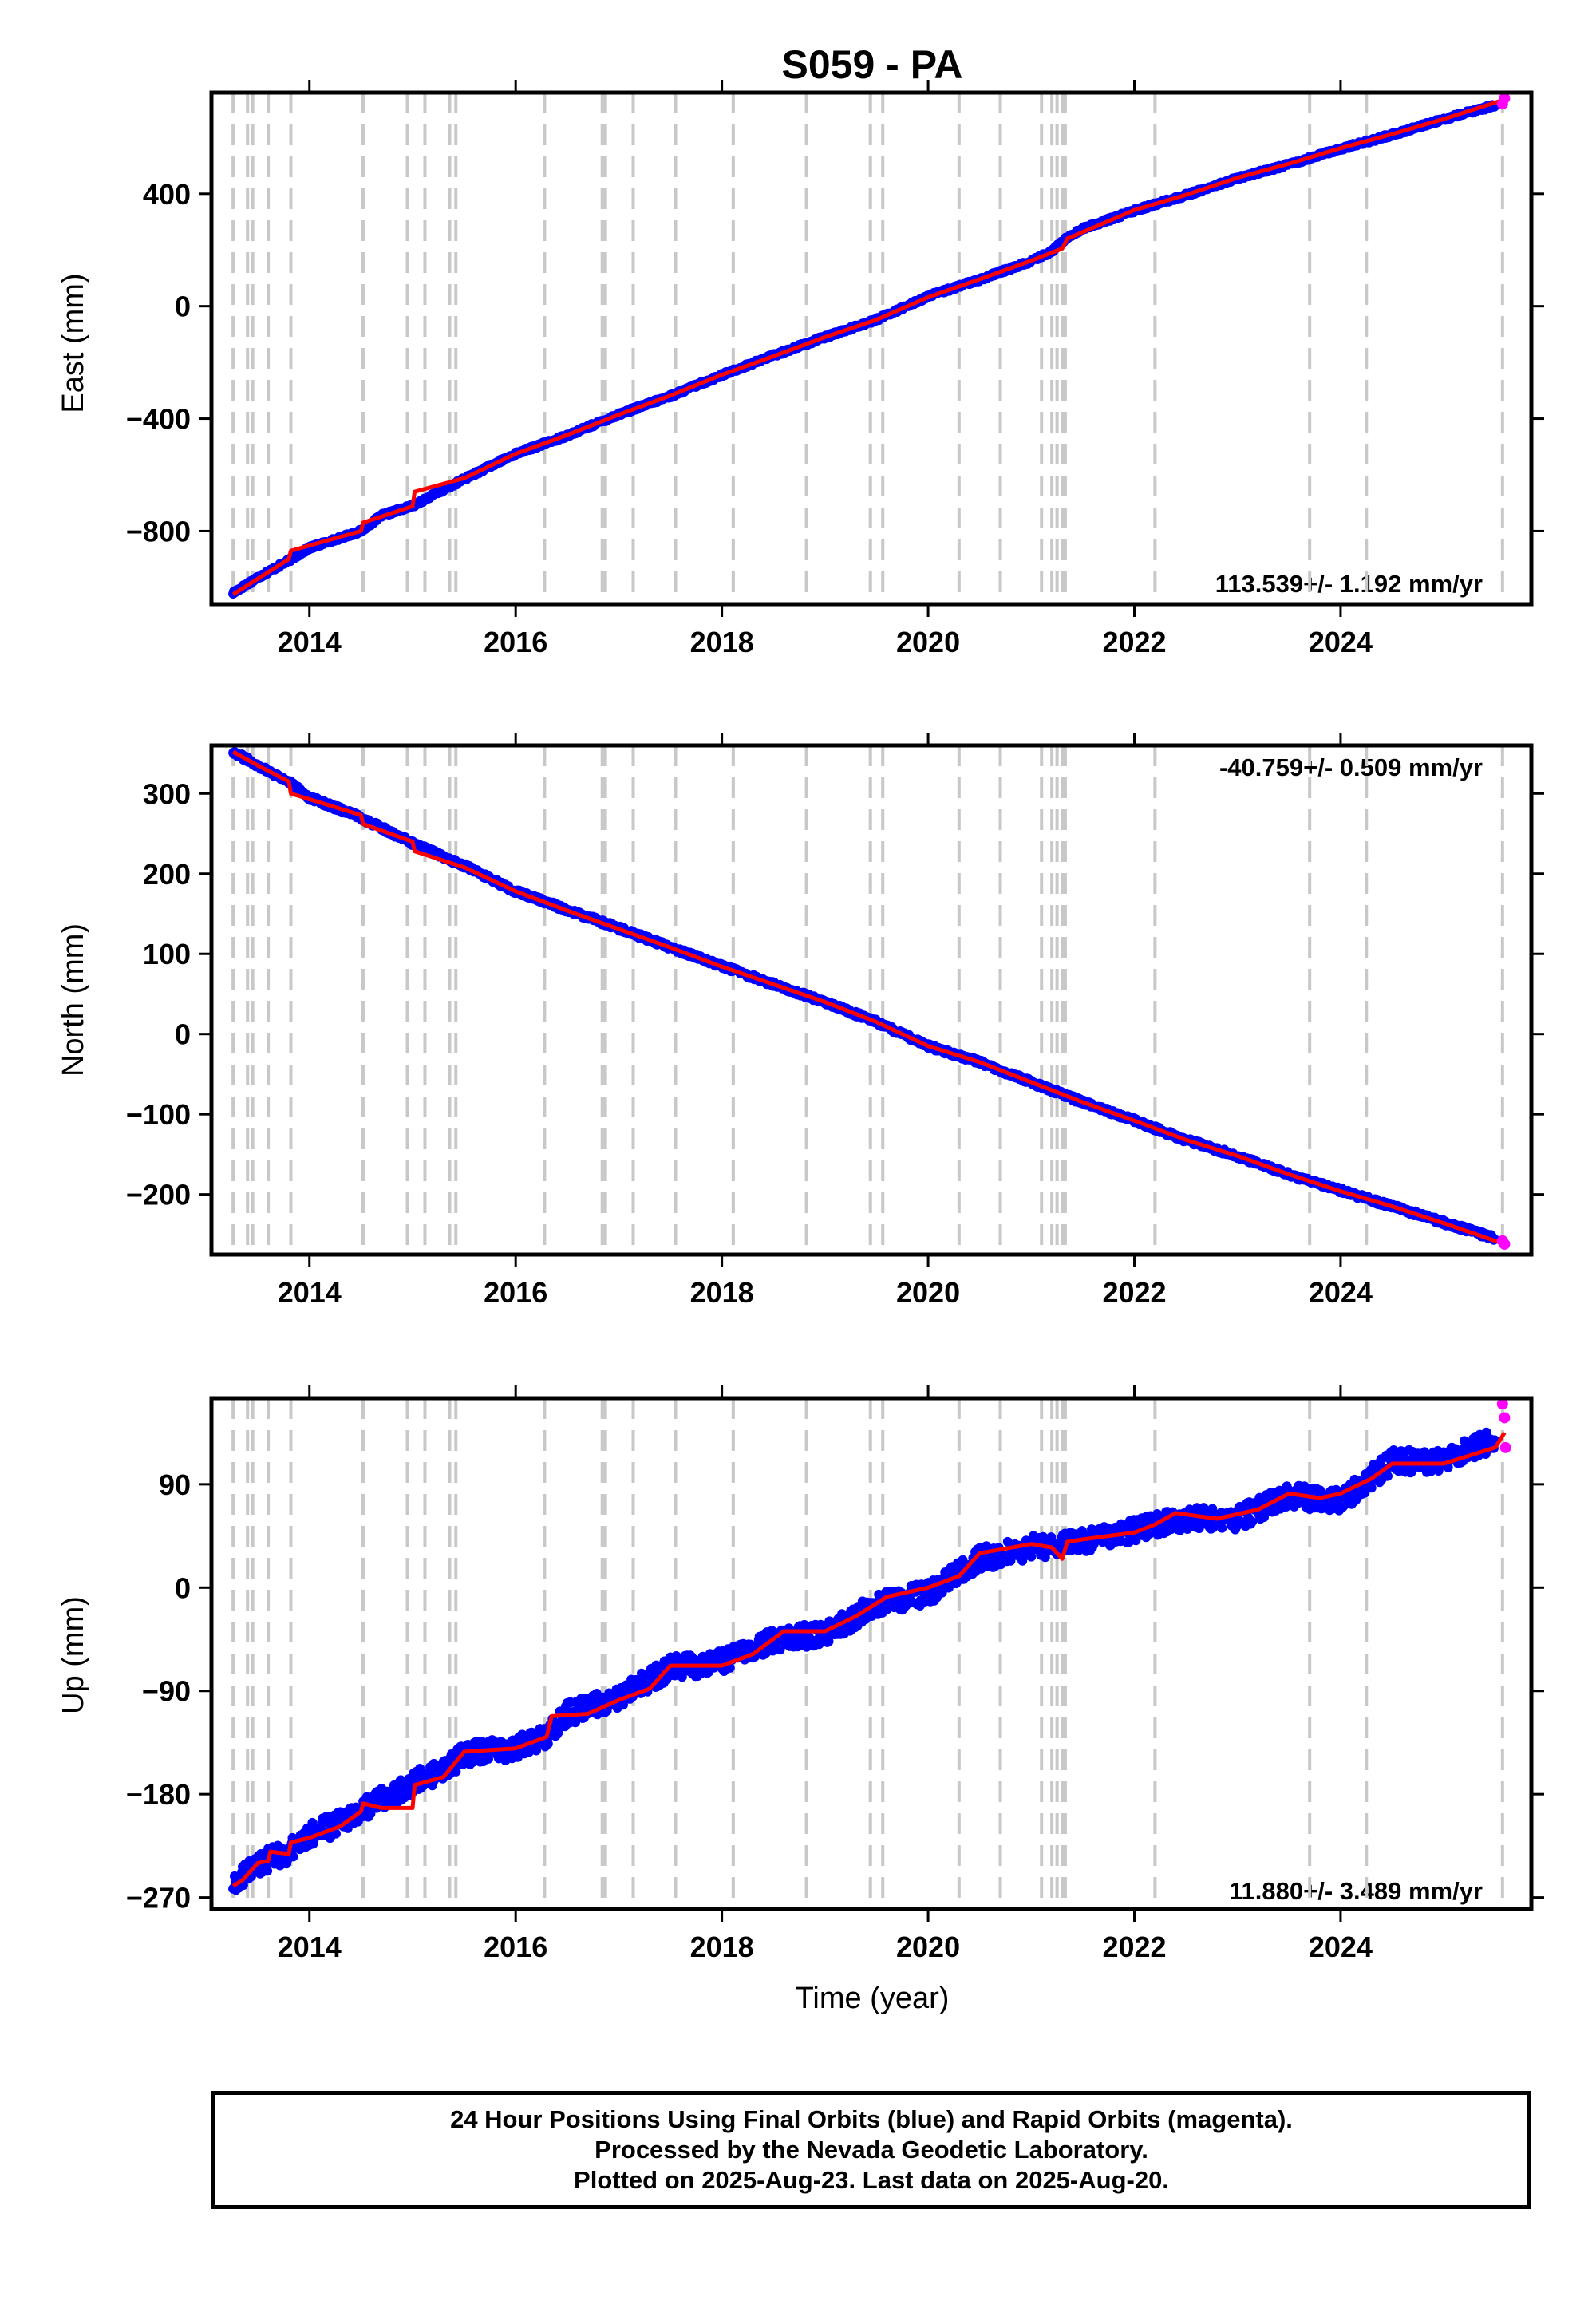 The image size is (1596, 2316). What do you see at coordinates (158, 419) in the screenshot?
I see `y-tick-label: −400` at bounding box center [158, 419].